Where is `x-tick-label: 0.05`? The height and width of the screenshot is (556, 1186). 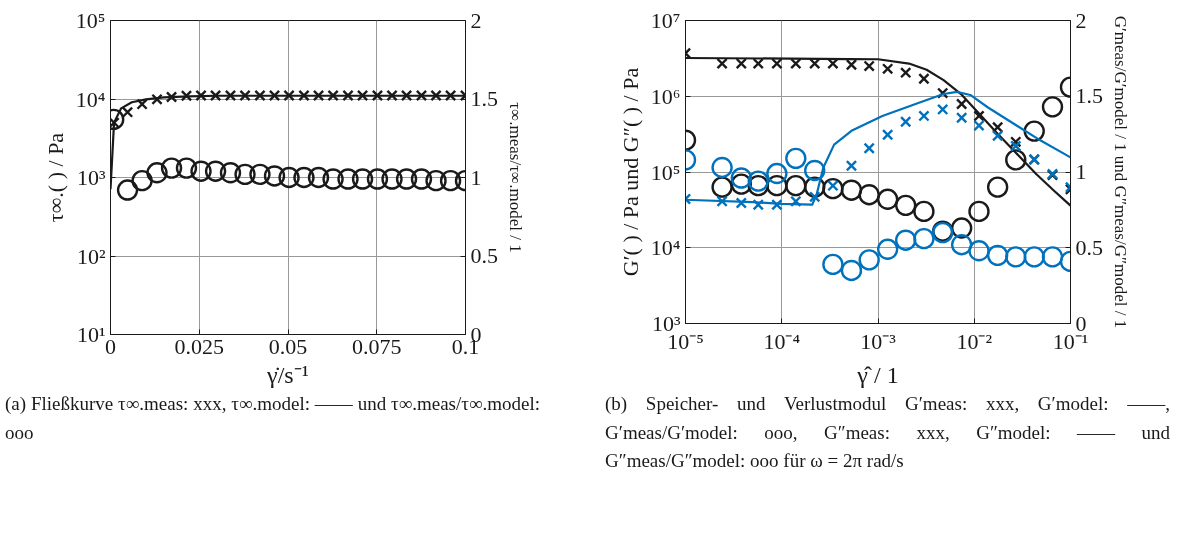
x-tick-label: 0.05 is located at coordinates (288, 346).